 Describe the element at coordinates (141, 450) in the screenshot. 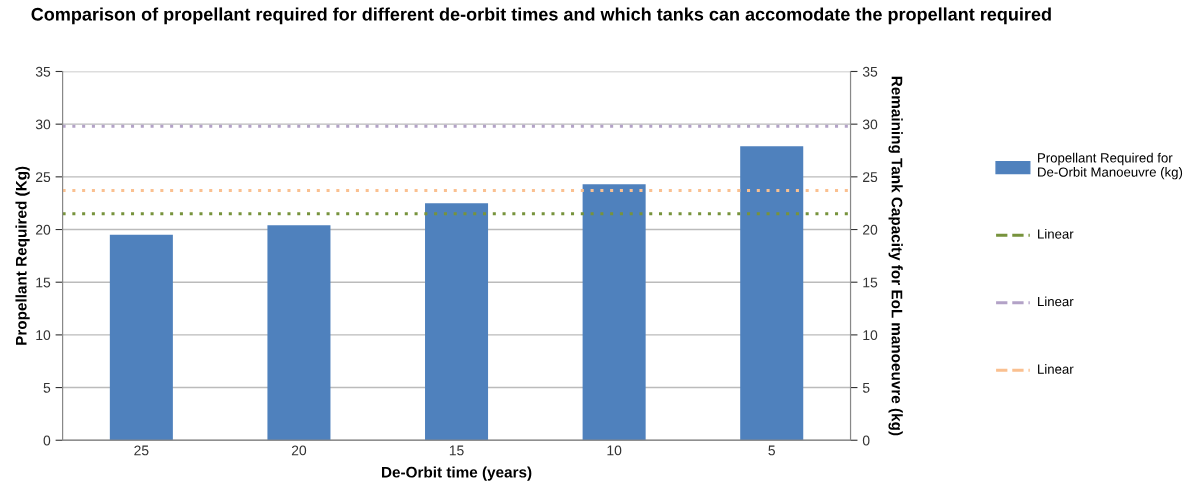

I see `x-tick-label: 25` at that location.